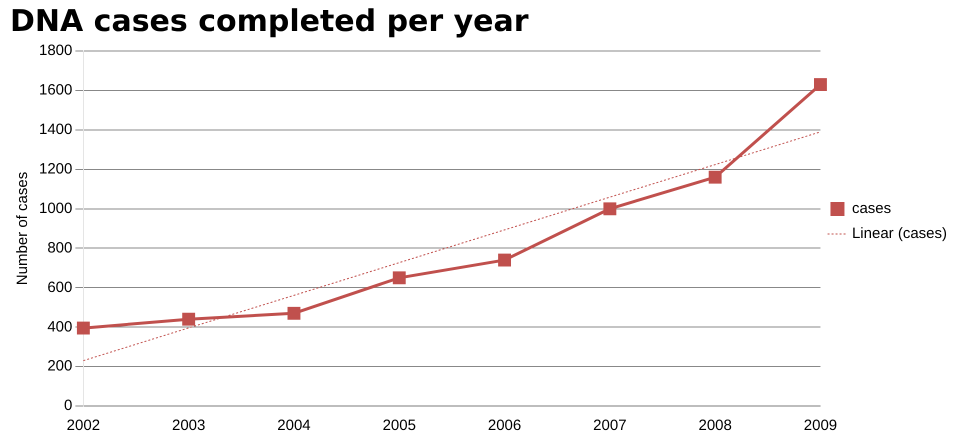 Image resolution: width=967 pixels, height=448 pixels. I want to click on y-tick-label: 1400, so click(55, 129).